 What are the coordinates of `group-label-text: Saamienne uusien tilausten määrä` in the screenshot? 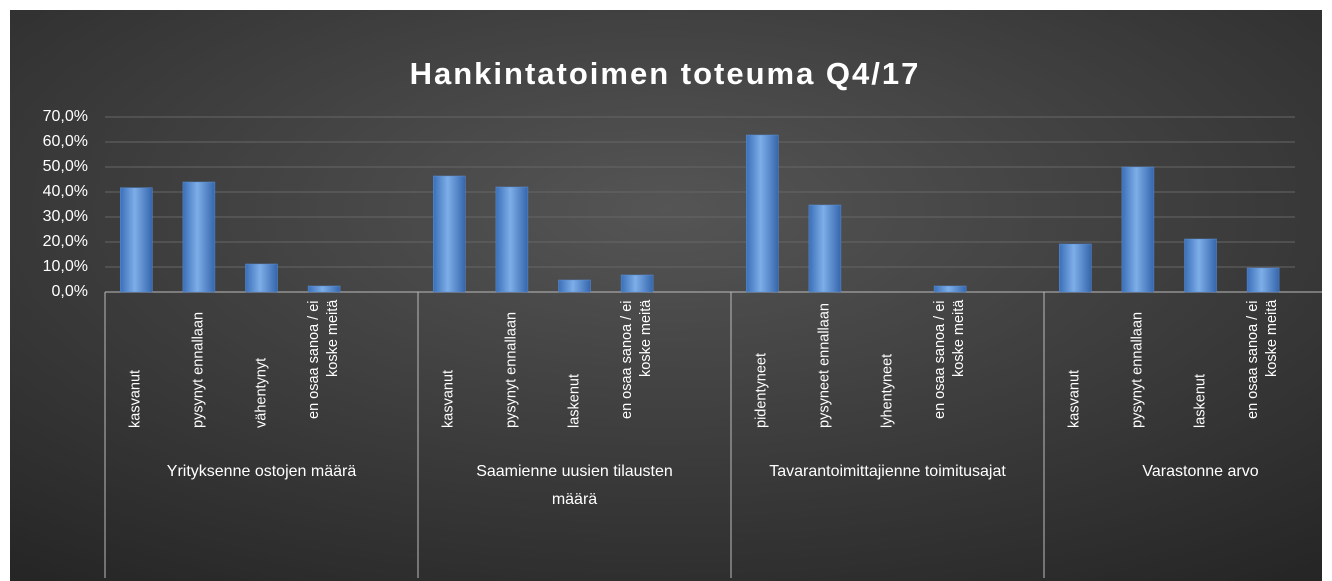 It's located at (574, 485).